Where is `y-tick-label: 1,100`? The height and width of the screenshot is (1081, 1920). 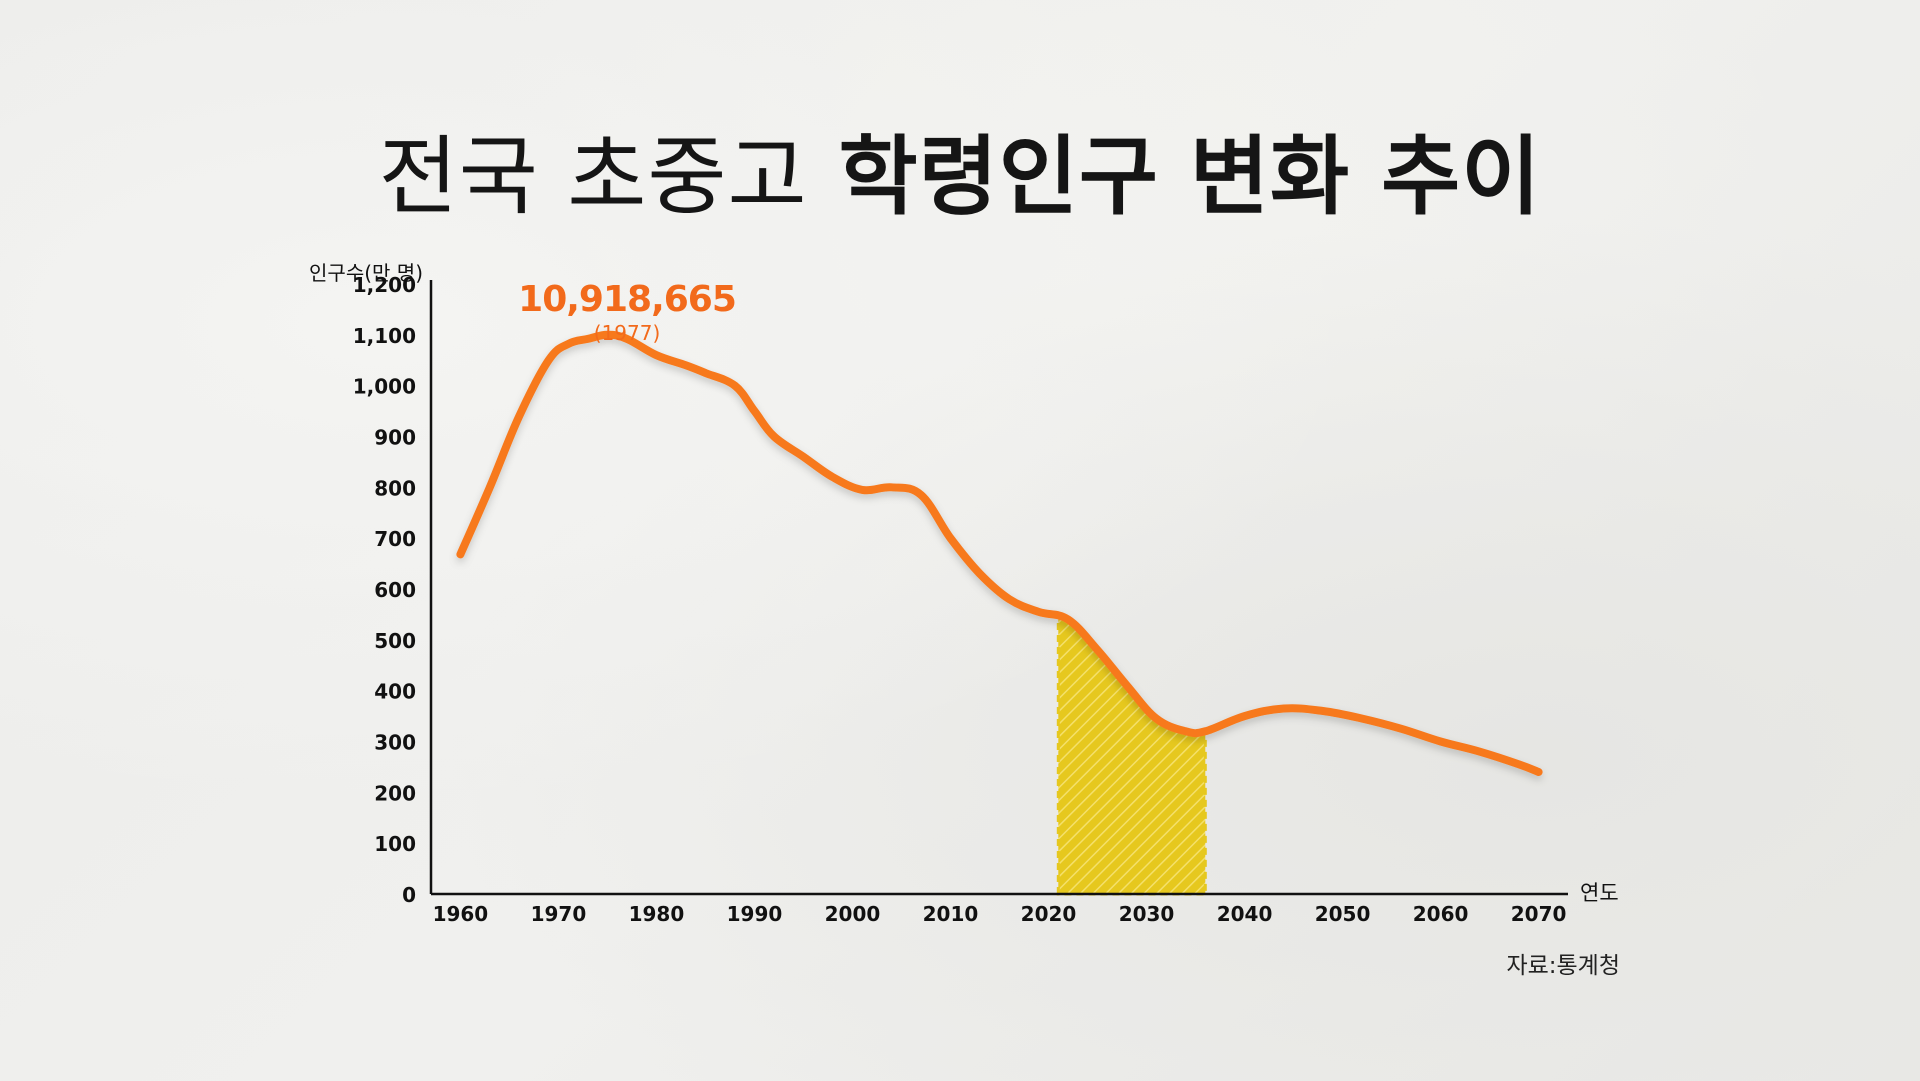
y-tick-label: 1,100 is located at coordinates (384, 336).